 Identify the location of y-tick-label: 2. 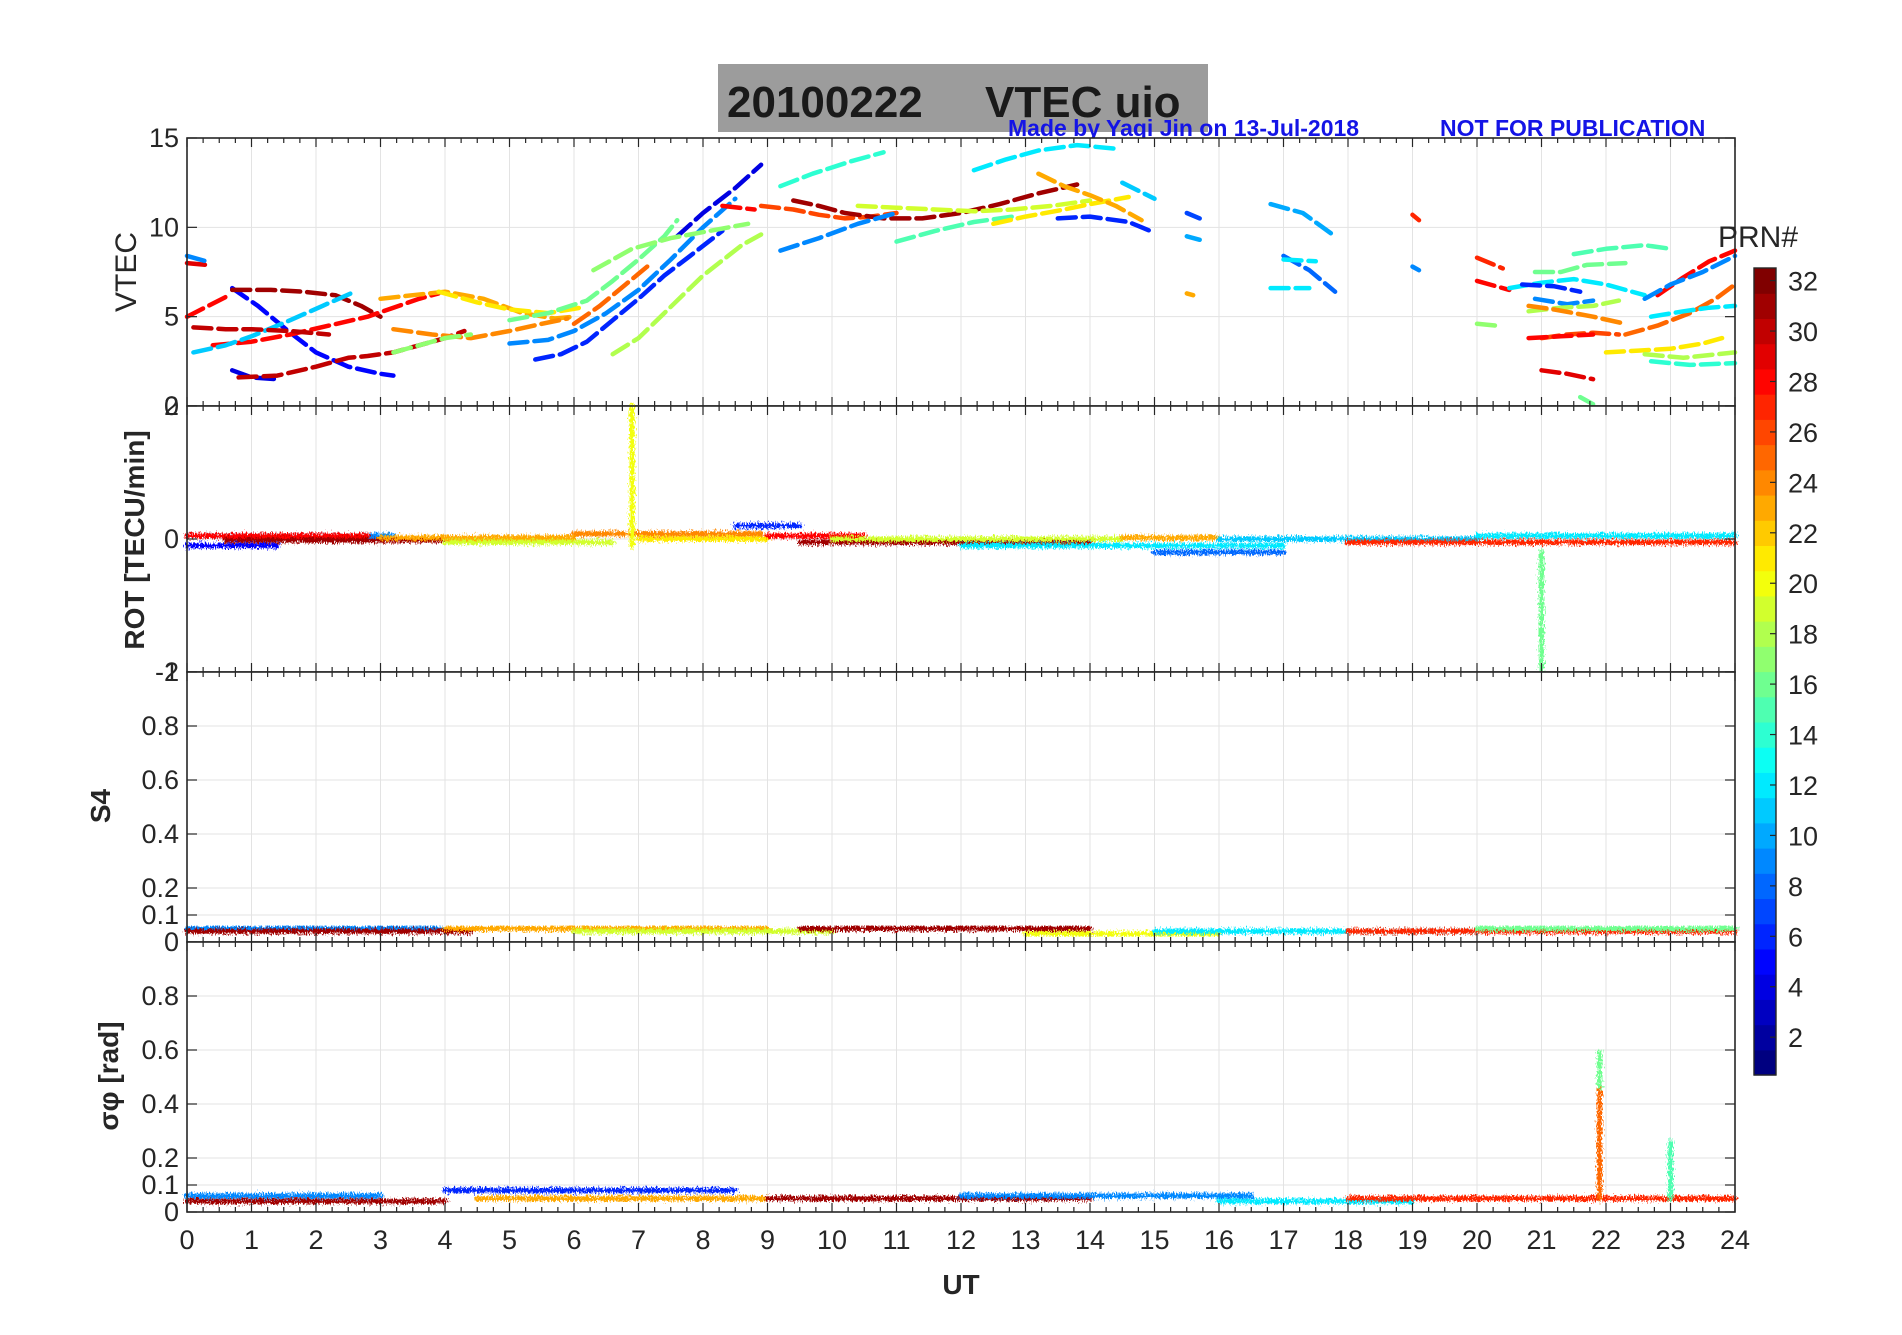
(171, 406).